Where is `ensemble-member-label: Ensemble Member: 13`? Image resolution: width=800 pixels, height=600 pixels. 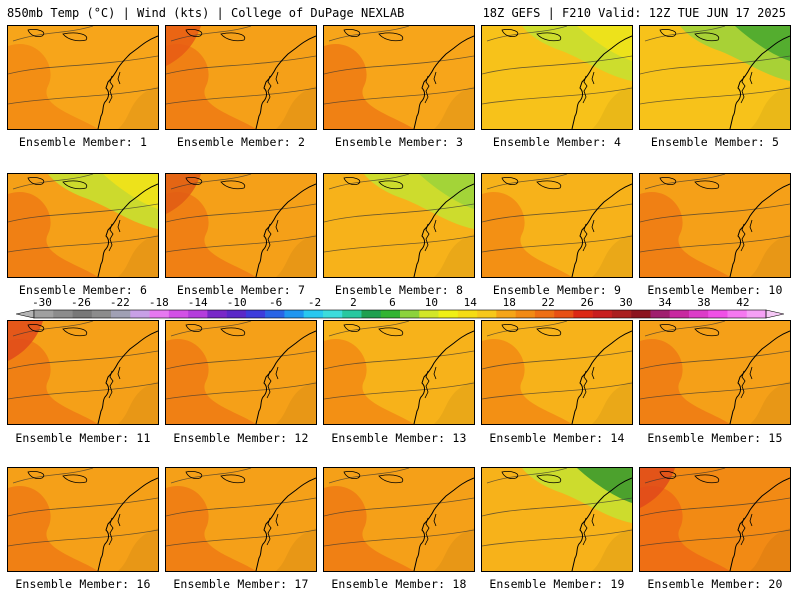 ensemble-member-label: Ensemble Member: 13 is located at coordinates (399, 438).